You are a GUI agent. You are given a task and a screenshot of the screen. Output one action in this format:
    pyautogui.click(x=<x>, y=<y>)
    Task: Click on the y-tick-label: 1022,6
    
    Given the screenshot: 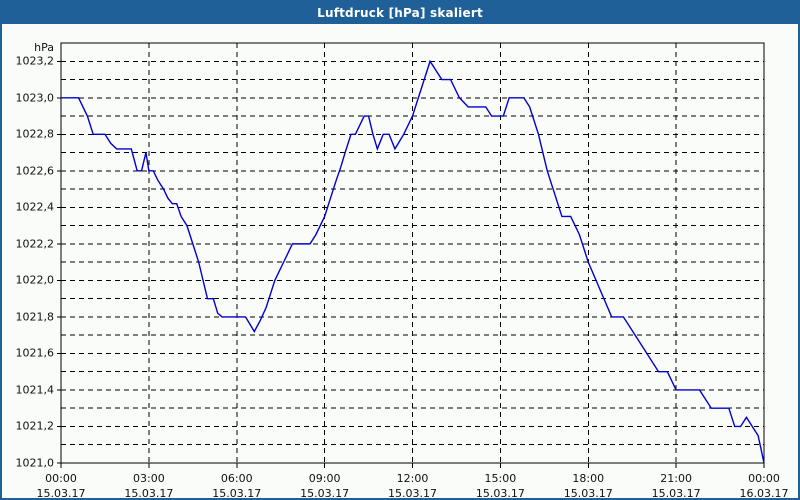 What is the action you would take?
    pyautogui.click(x=35, y=171)
    